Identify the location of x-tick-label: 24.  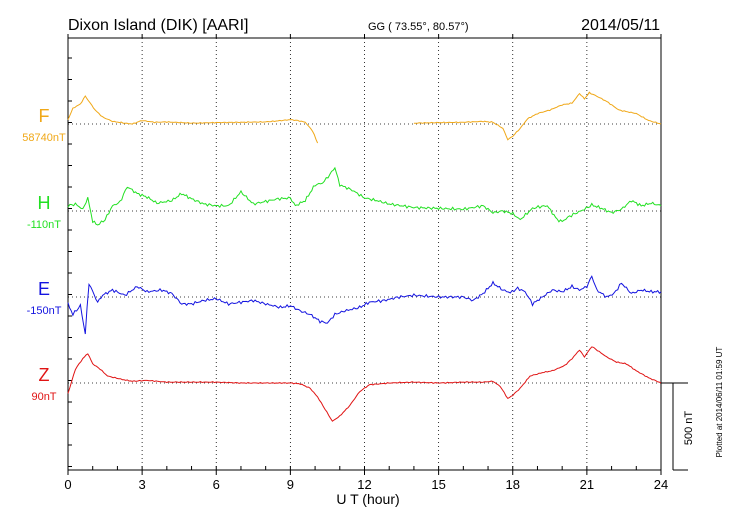
(661, 484).